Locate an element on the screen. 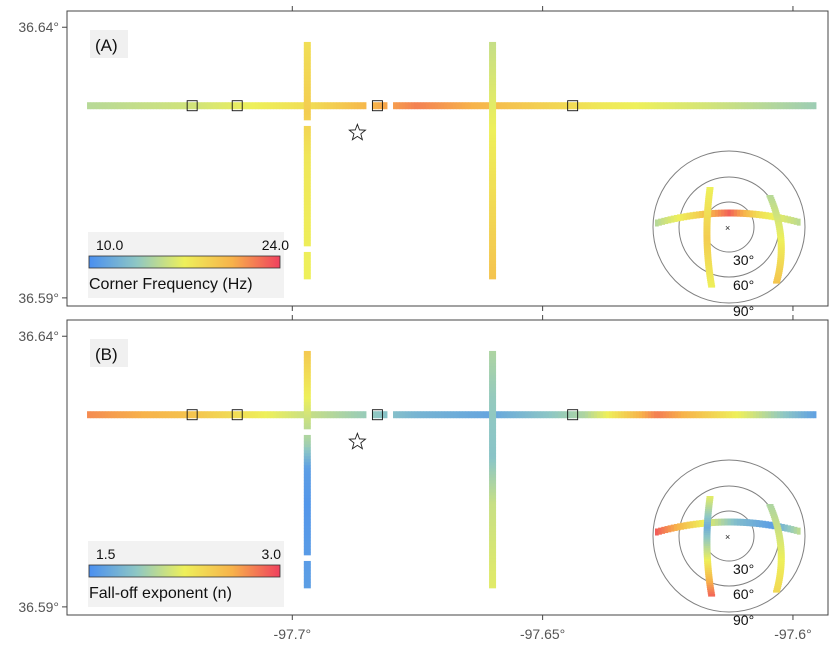 The height and width of the screenshot is (658, 830). x-axis-labels: -97.7° -97.65° -97.6° is located at coordinates (543, 634).